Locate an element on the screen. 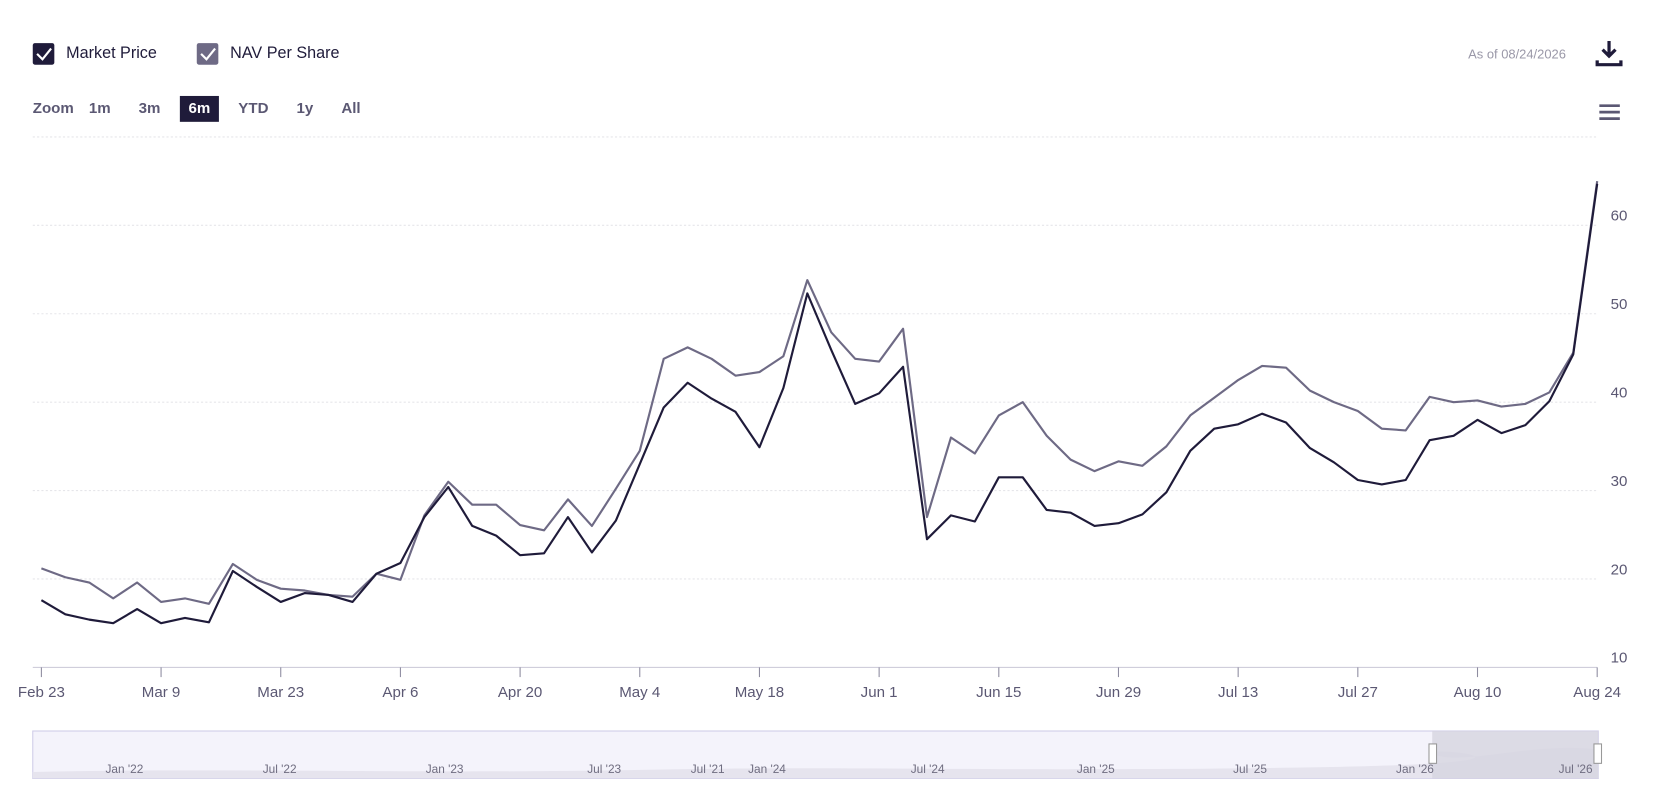  x-tick-label: Mar 23 is located at coordinates (280, 692).